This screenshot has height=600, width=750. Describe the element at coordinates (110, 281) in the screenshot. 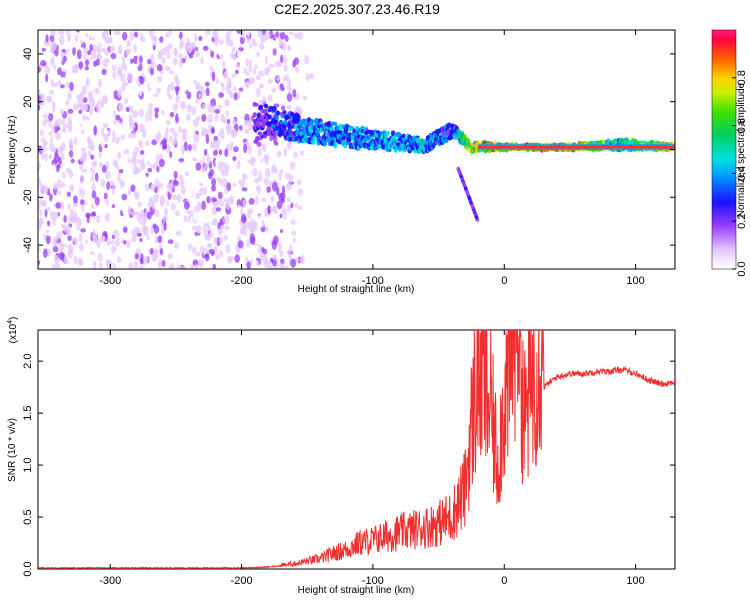

I see `x-tick-label: -300` at that location.